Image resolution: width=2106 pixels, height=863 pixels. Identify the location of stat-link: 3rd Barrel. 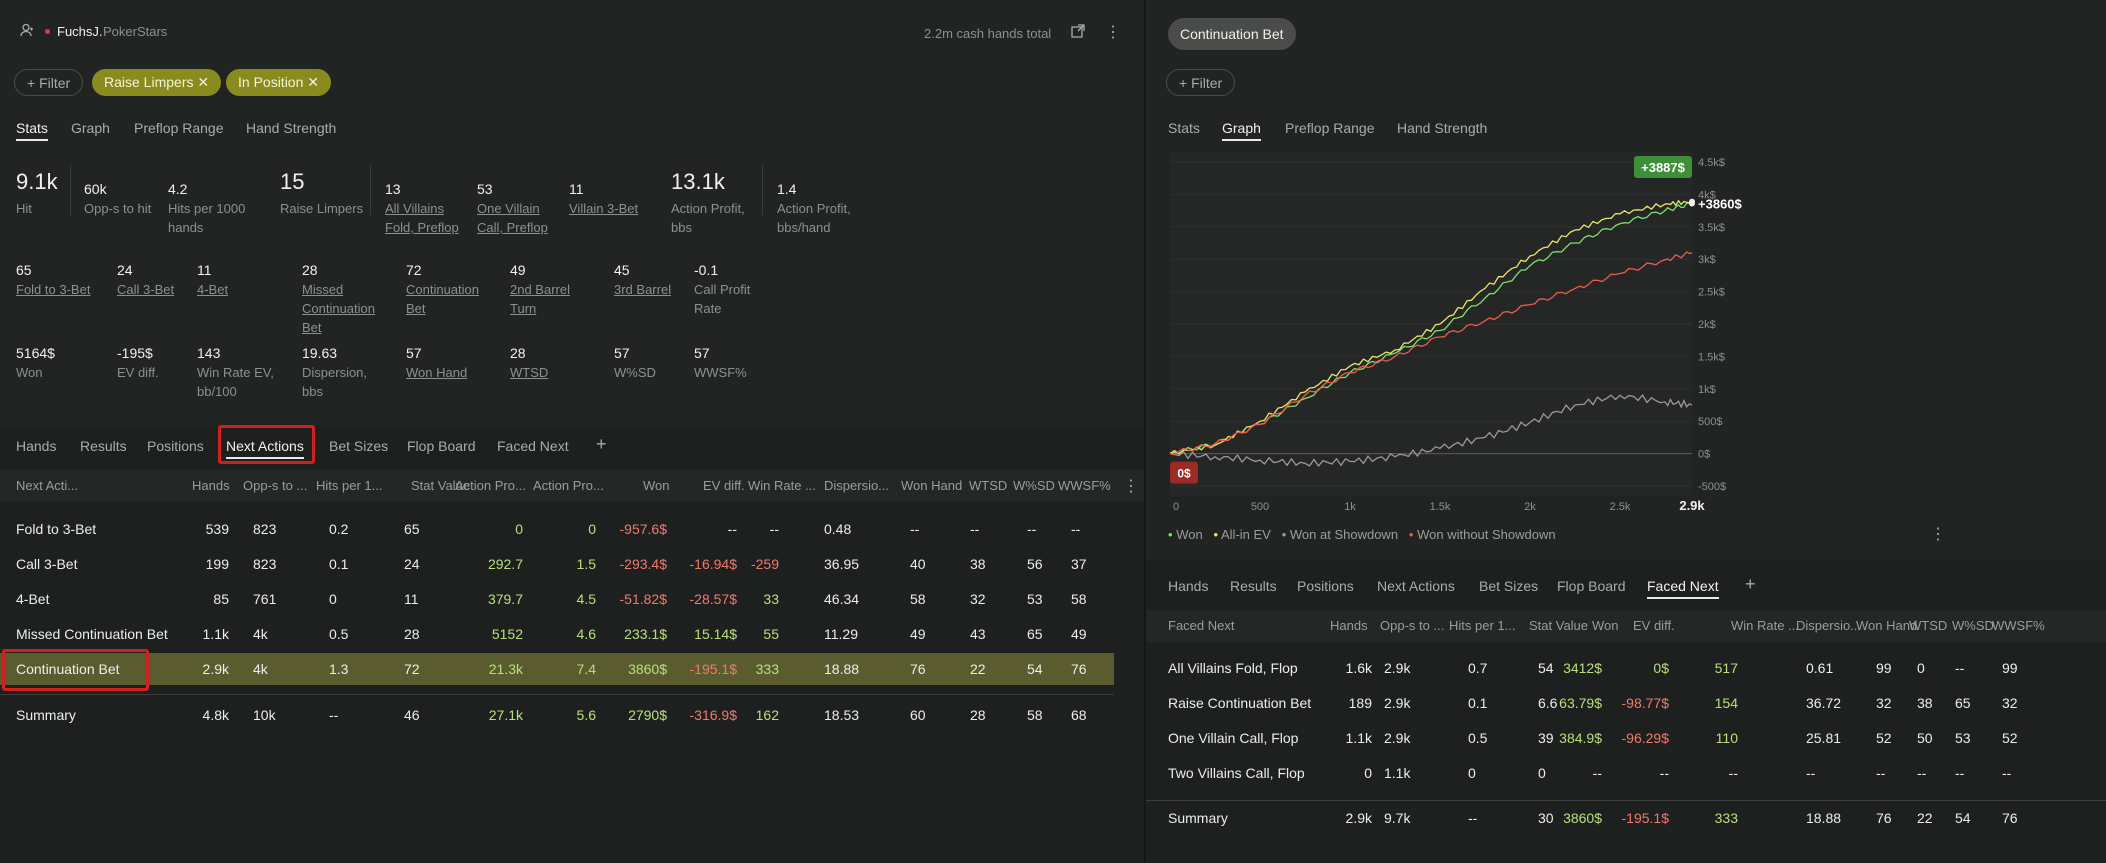
(643, 289).